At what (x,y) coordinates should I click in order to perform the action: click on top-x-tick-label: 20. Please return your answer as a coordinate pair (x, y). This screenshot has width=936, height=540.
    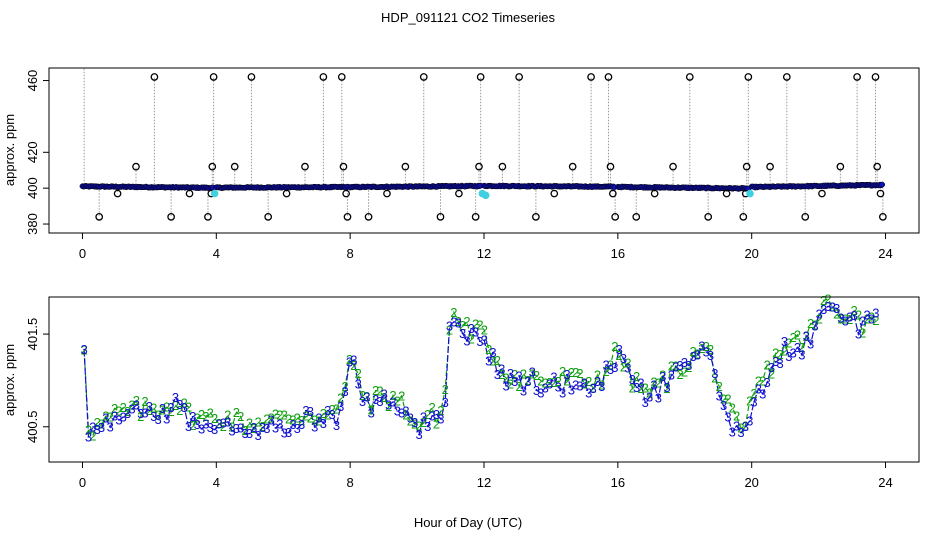
    Looking at the image, I should click on (751, 253).